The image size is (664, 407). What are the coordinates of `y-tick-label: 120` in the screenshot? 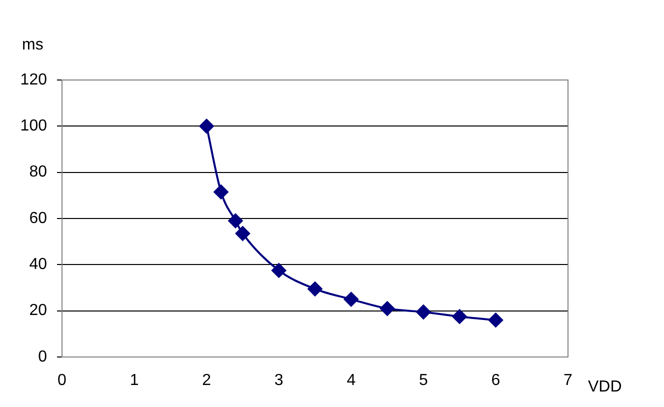 It's located at (34, 79).